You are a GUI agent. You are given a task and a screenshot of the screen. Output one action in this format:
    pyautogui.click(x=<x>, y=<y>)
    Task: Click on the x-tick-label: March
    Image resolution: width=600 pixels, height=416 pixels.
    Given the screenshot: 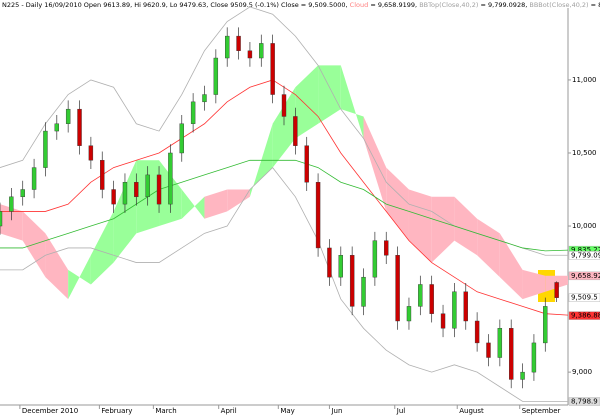 What is the action you would take?
    pyautogui.click(x=165, y=411)
    